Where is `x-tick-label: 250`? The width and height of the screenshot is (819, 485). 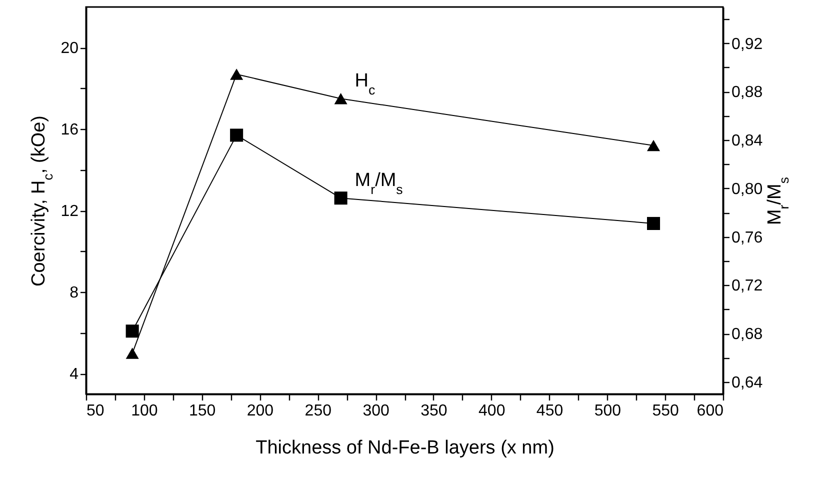 x-tick-label: 250 is located at coordinates (318, 411).